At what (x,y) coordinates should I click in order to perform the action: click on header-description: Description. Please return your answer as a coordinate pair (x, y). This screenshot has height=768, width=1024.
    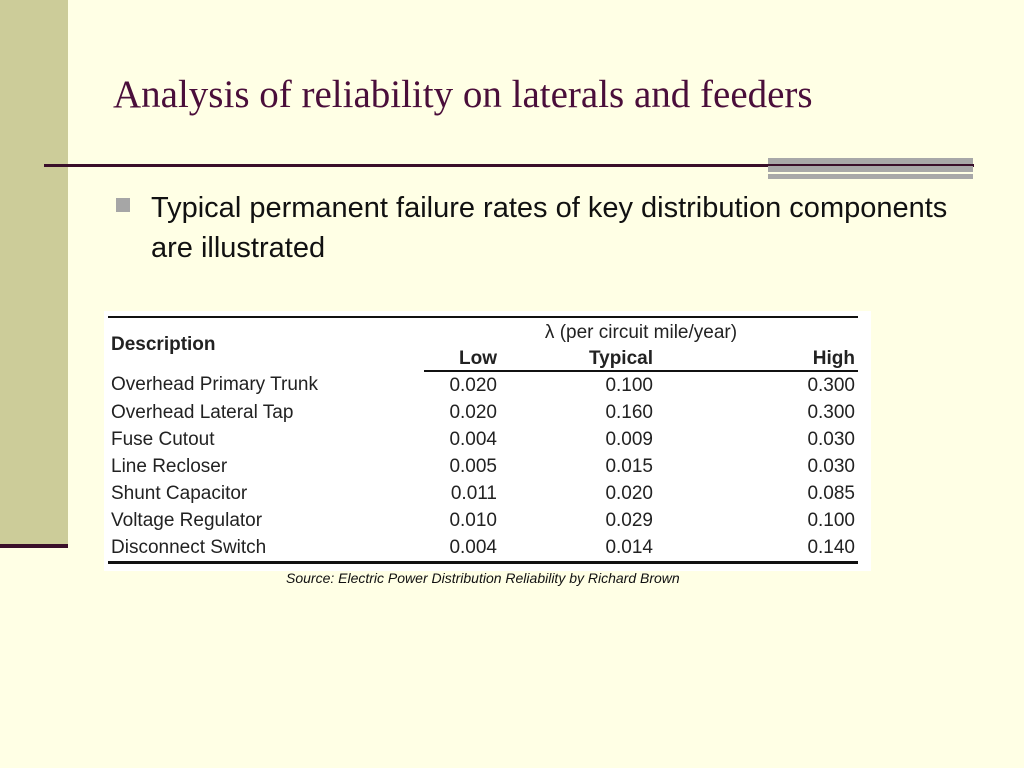
    Looking at the image, I should click on (266, 343).